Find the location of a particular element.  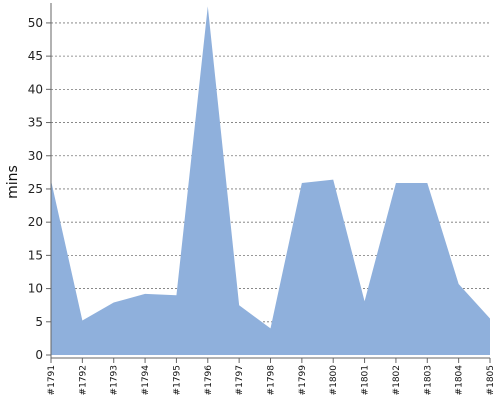

y-tick-label: 10 is located at coordinates (35, 289).